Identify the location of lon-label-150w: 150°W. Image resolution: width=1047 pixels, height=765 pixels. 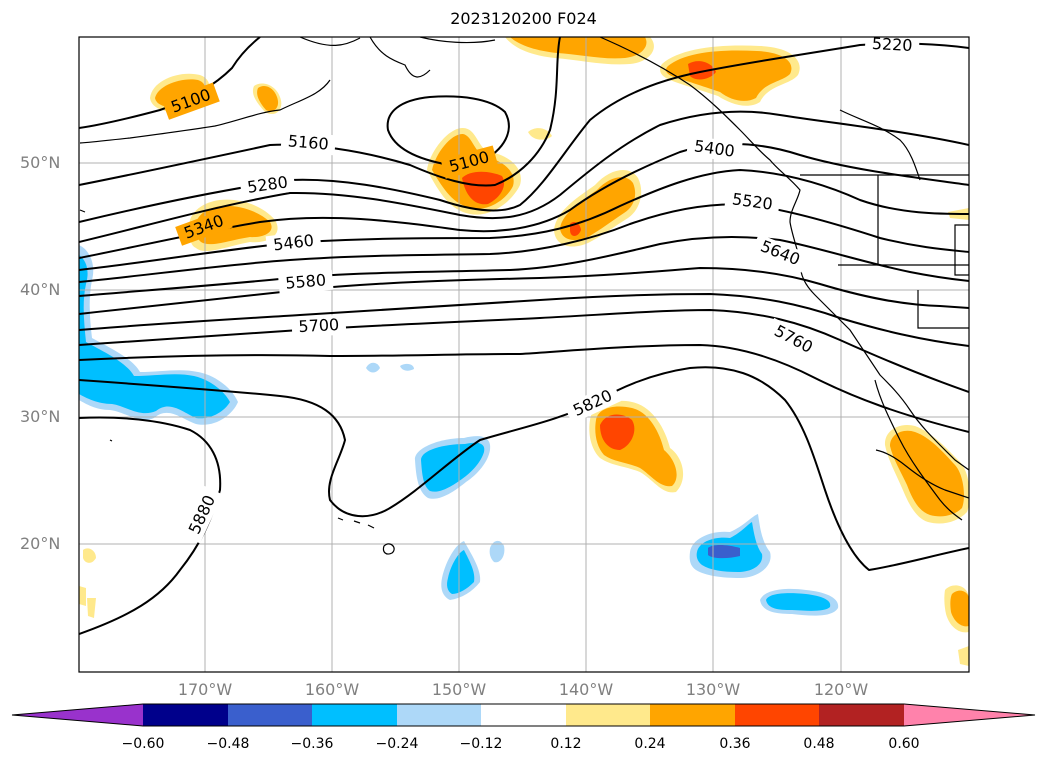
(459, 689).